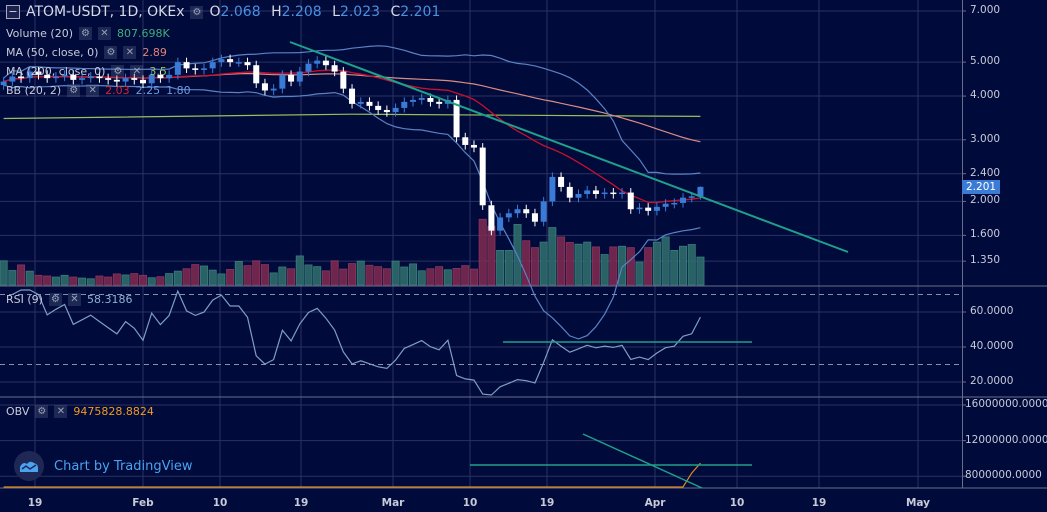 The height and width of the screenshot is (512, 1047). What do you see at coordinates (123, 466) in the screenshot?
I see `watermark-text: Chart by TradingView` at bounding box center [123, 466].